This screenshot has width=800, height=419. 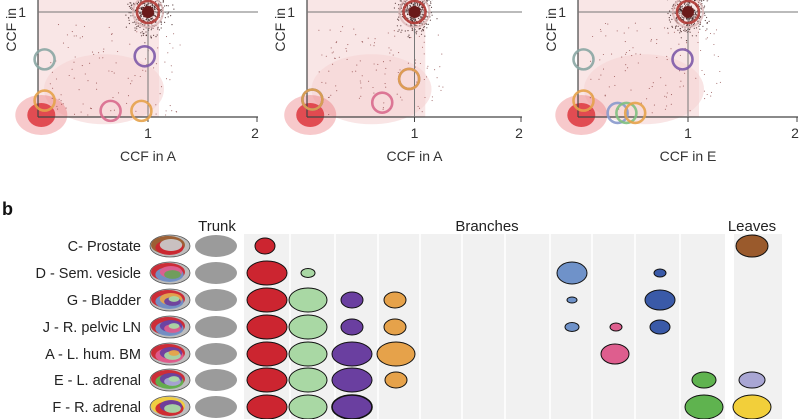 I want to click on y-axis-label: CCF in, so click(x=11, y=30).